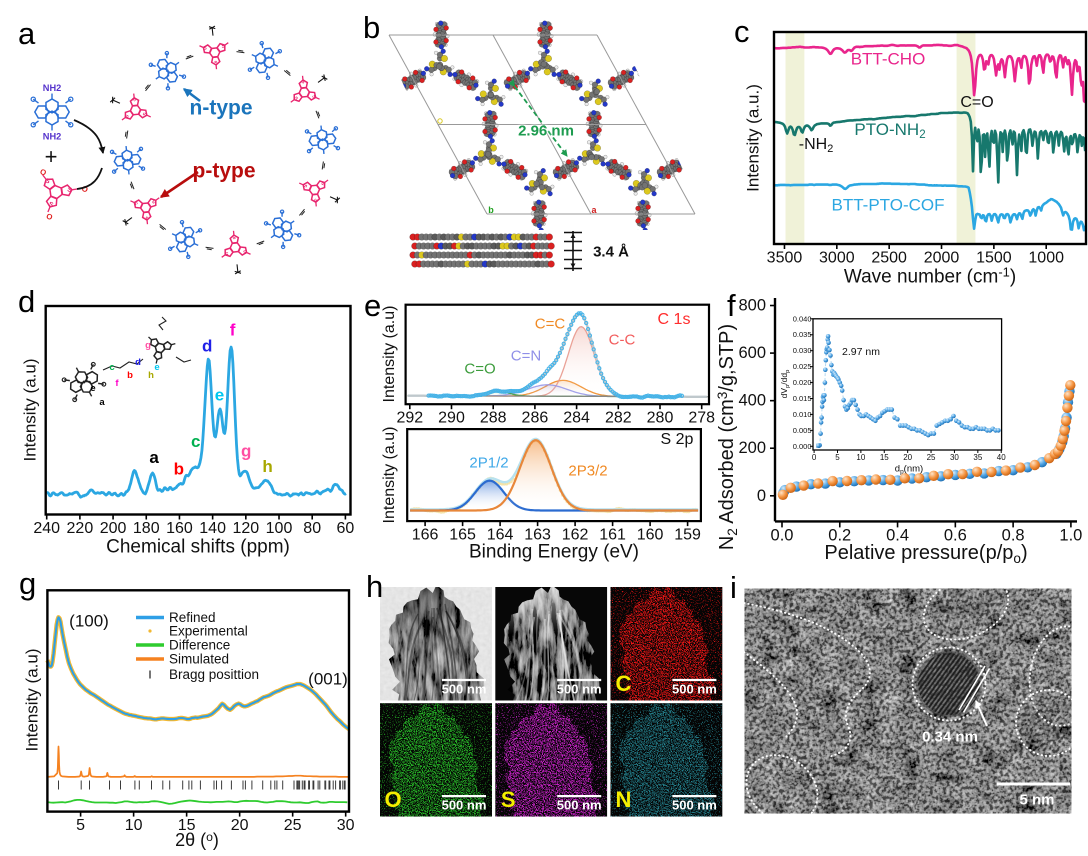 Image resolution: width=1088 pixels, height=856 pixels. I want to click on tick-label: 282, so click(618, 418).